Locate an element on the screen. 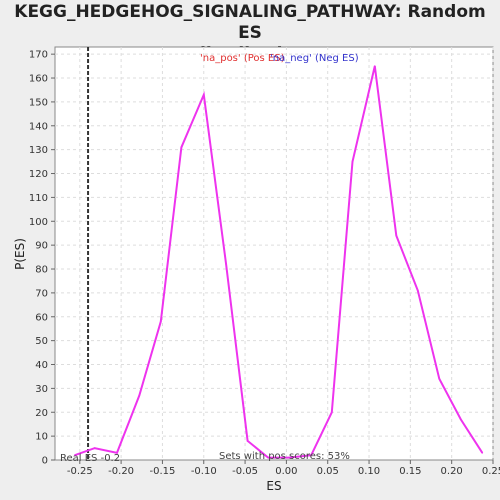  y-tick-label: 70 is located at coordinates (41, 293).